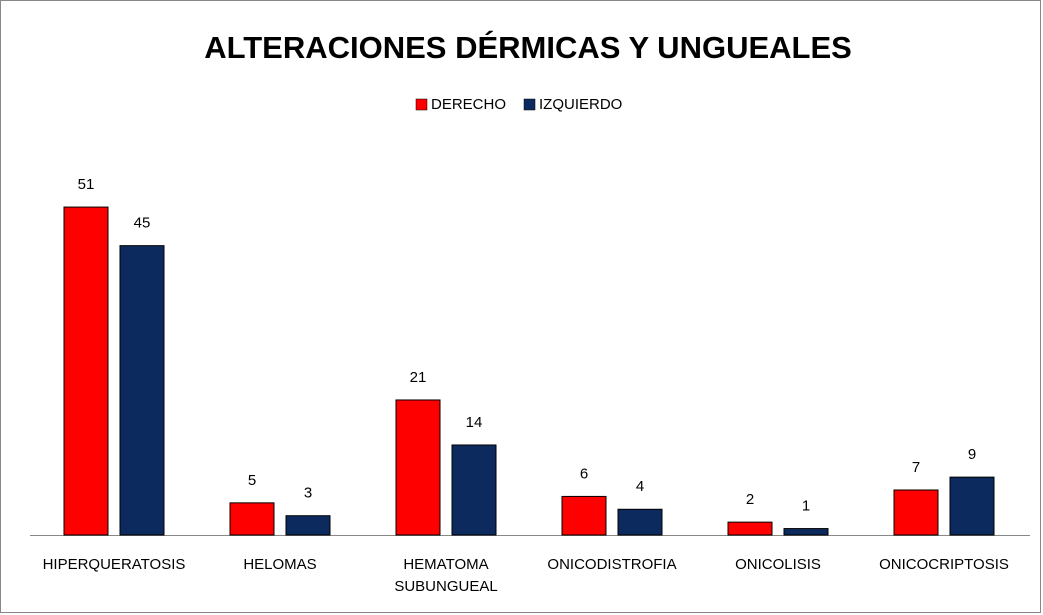  What do you see at coordinates (750, 499) in the screenshot?
I see `data-label: 2` at bounding box center [750, 499].